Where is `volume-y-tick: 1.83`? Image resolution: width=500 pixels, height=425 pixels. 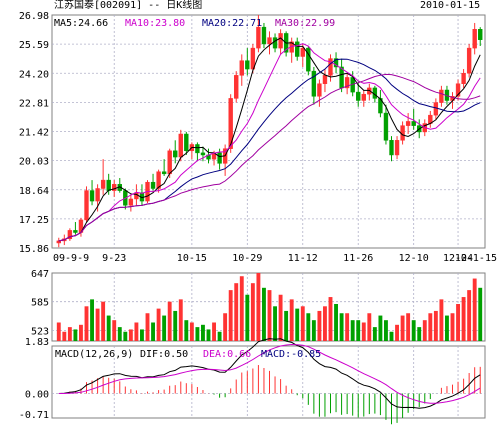
volume-y-tick: 1.83 is located at coordinates (37, 342).